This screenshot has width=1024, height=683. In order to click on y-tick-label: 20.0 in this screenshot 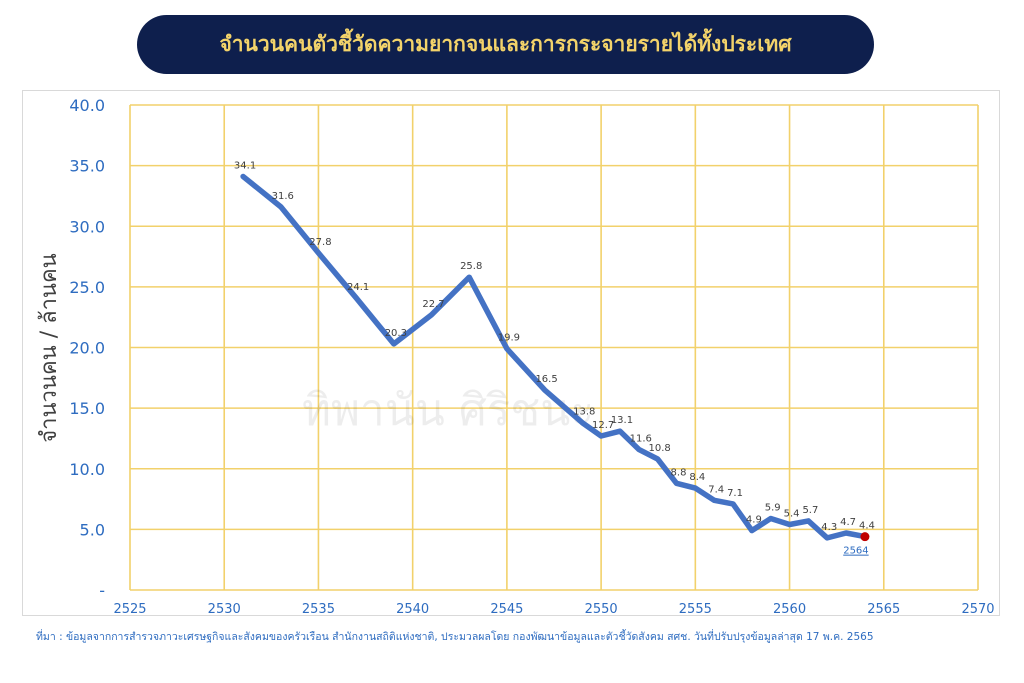, I will do `click(87, 348)`.